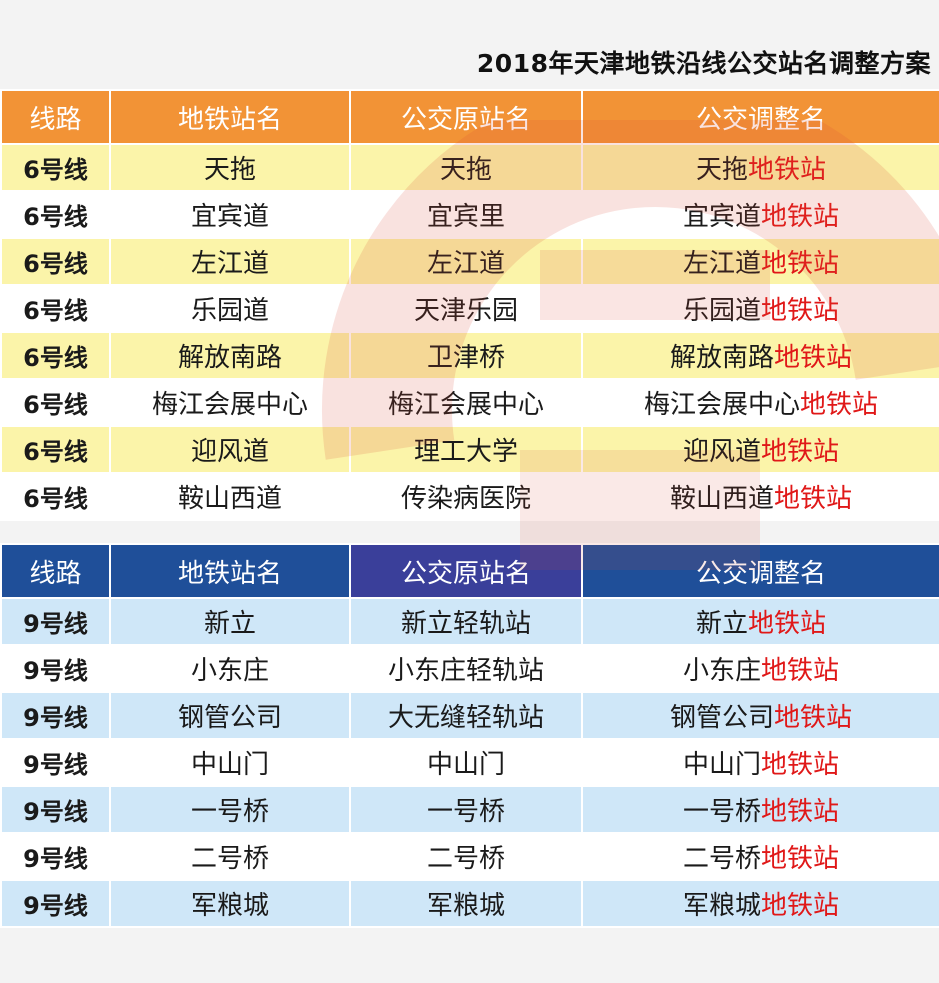  Describe the element at coordinates (466, 762) in the screenshot. I see `original-bus-stop-cell: 中山门` at that location.